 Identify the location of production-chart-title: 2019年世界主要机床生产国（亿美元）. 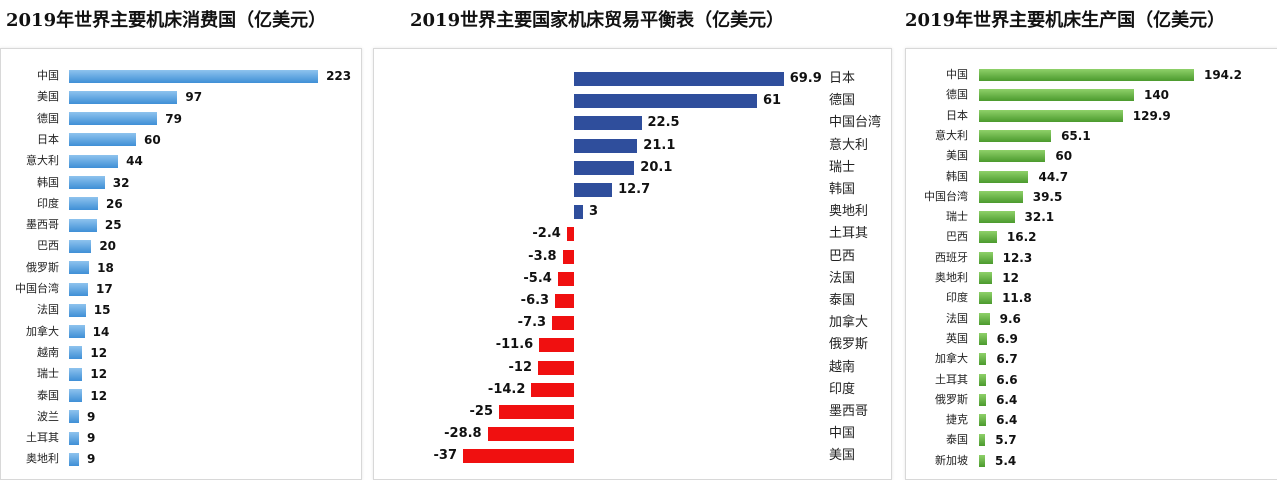
(1065, 20).